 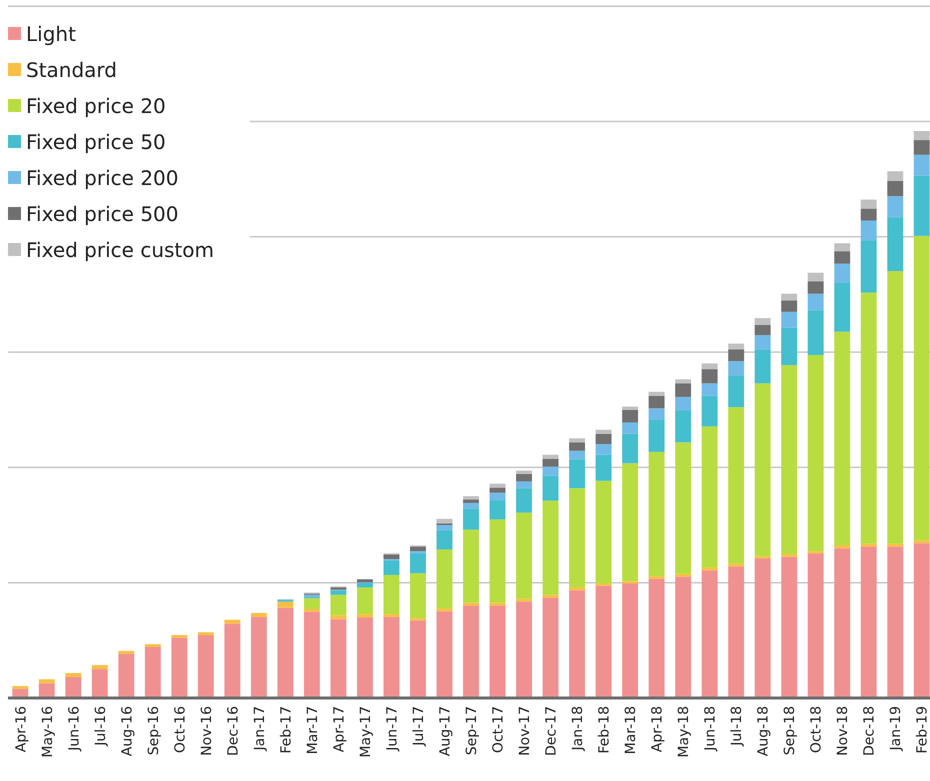 I want to click on x-tick-label: Aug-16, so click(x=127, y=731).